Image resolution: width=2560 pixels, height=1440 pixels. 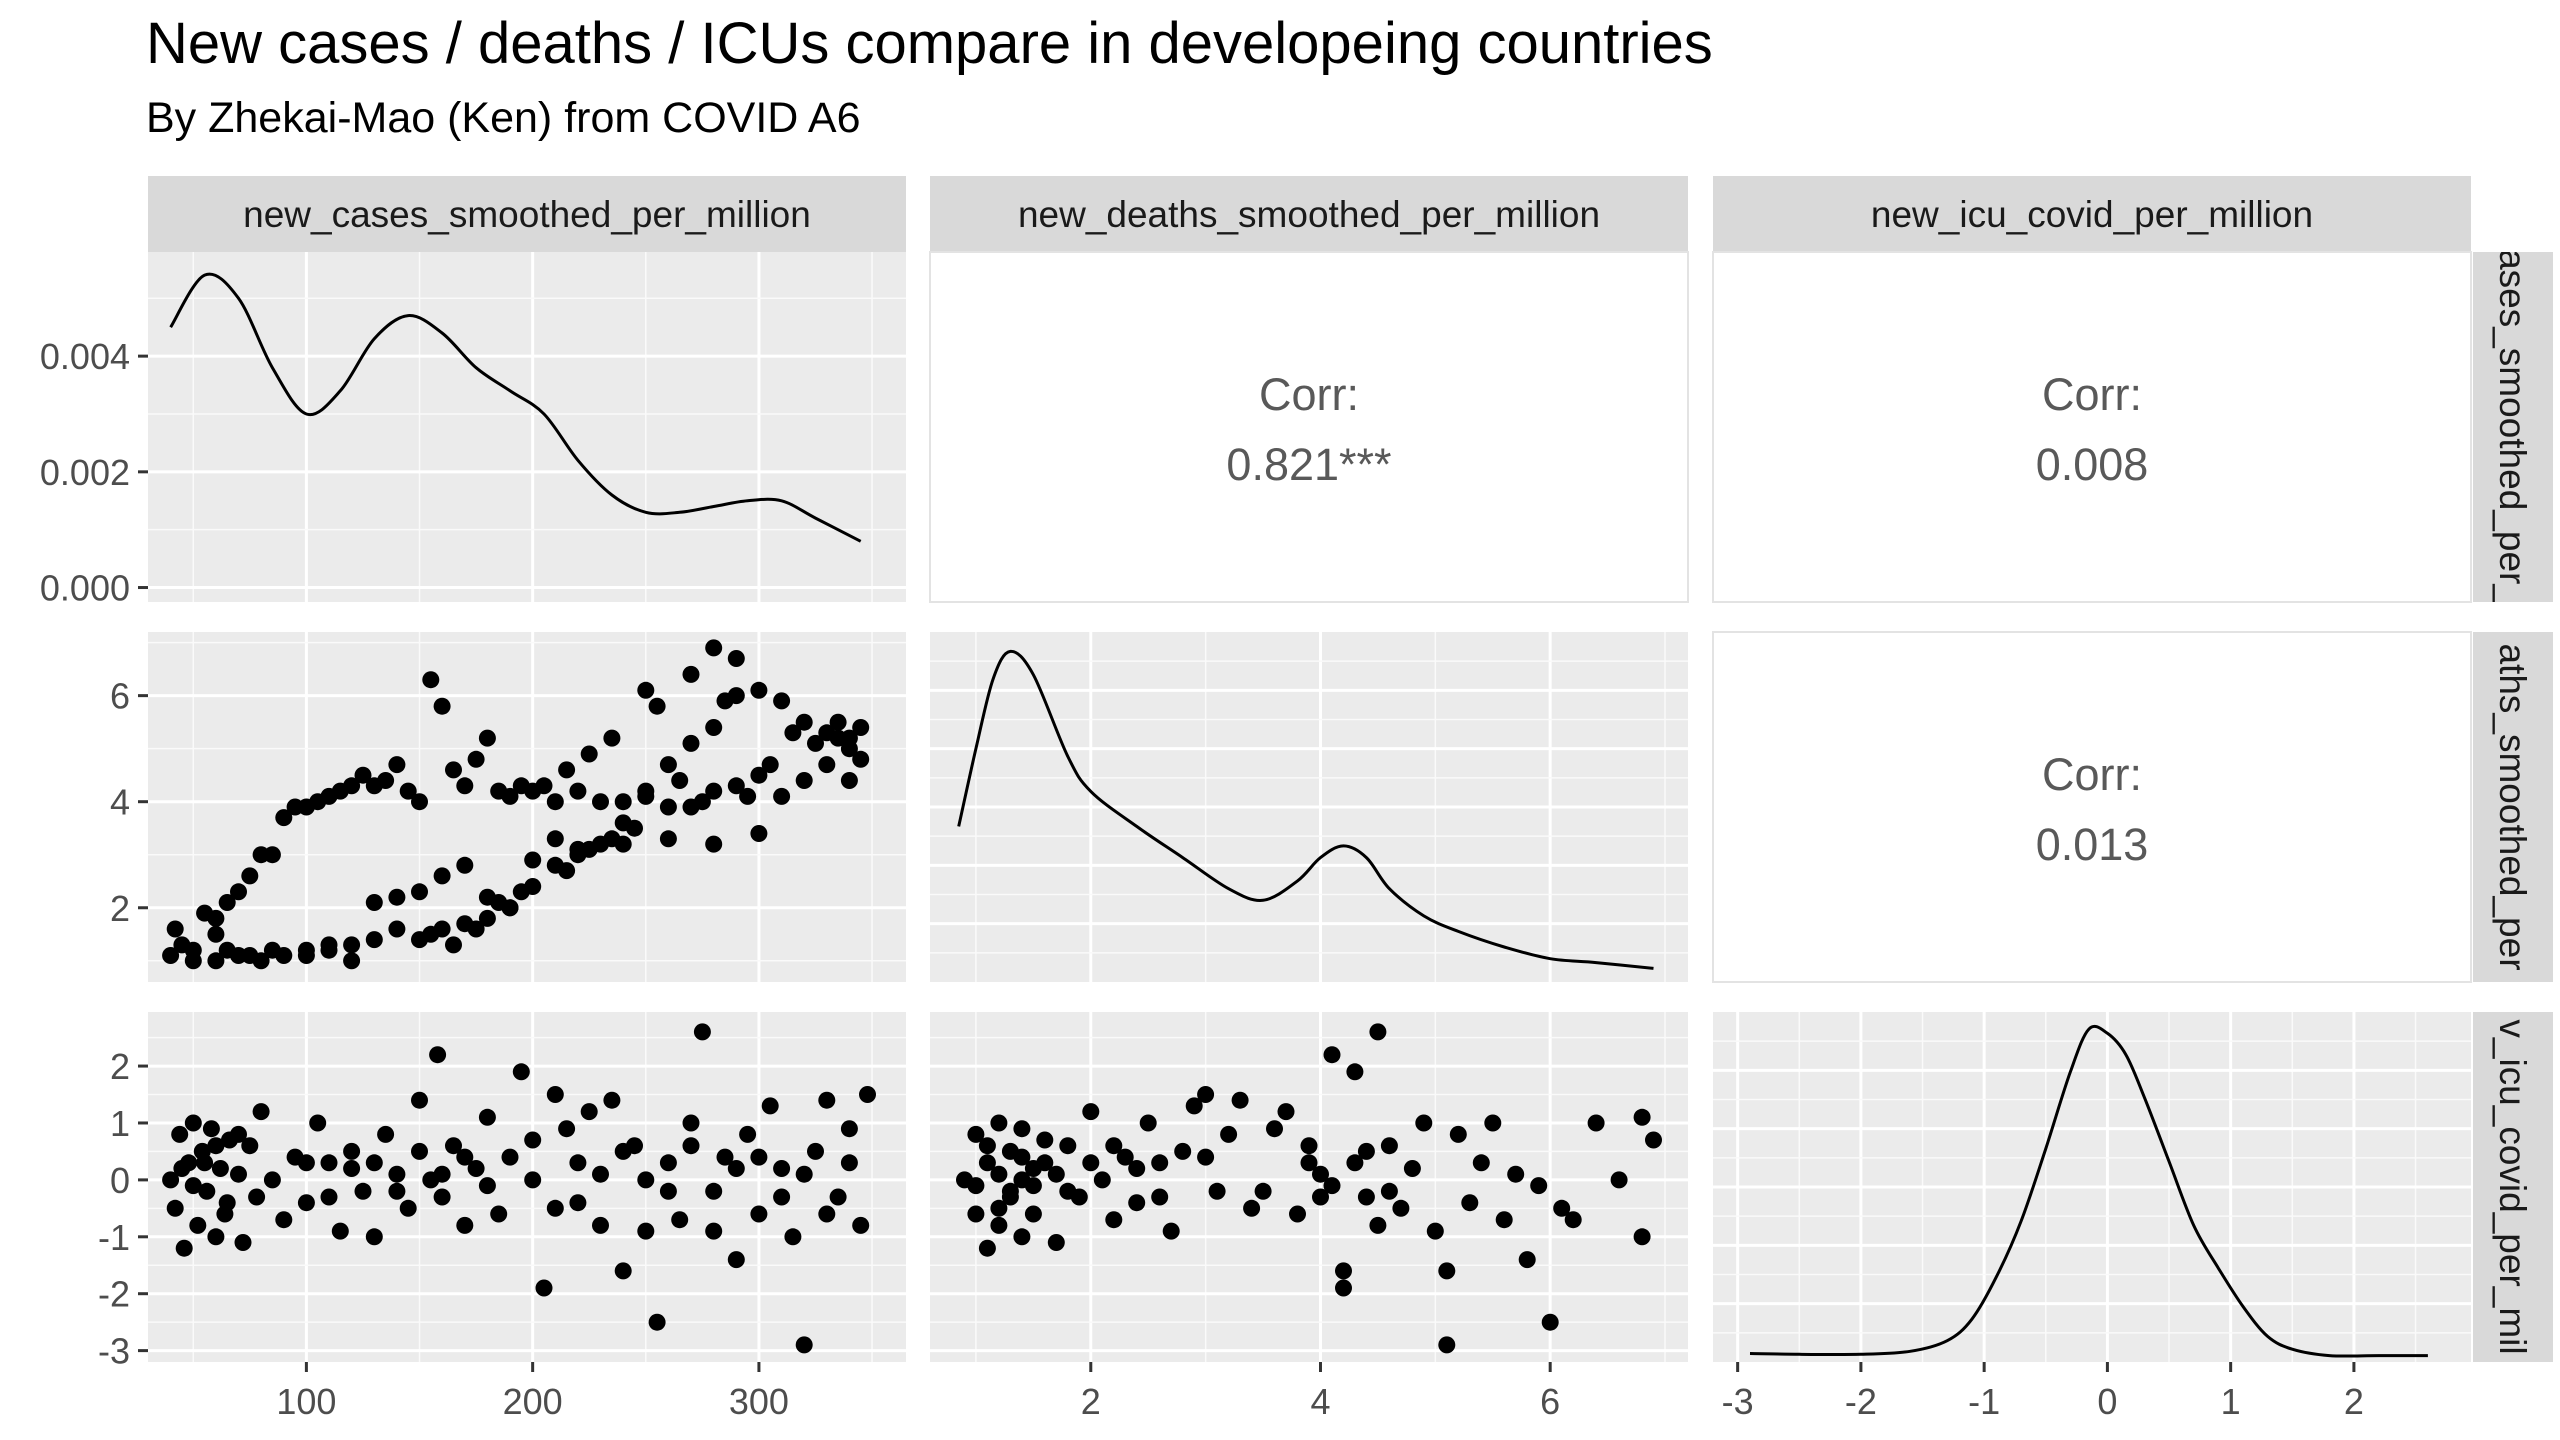 I want to click on strip-label-right-1: ases_smoothed_per_, so click(x=2512, y=427).